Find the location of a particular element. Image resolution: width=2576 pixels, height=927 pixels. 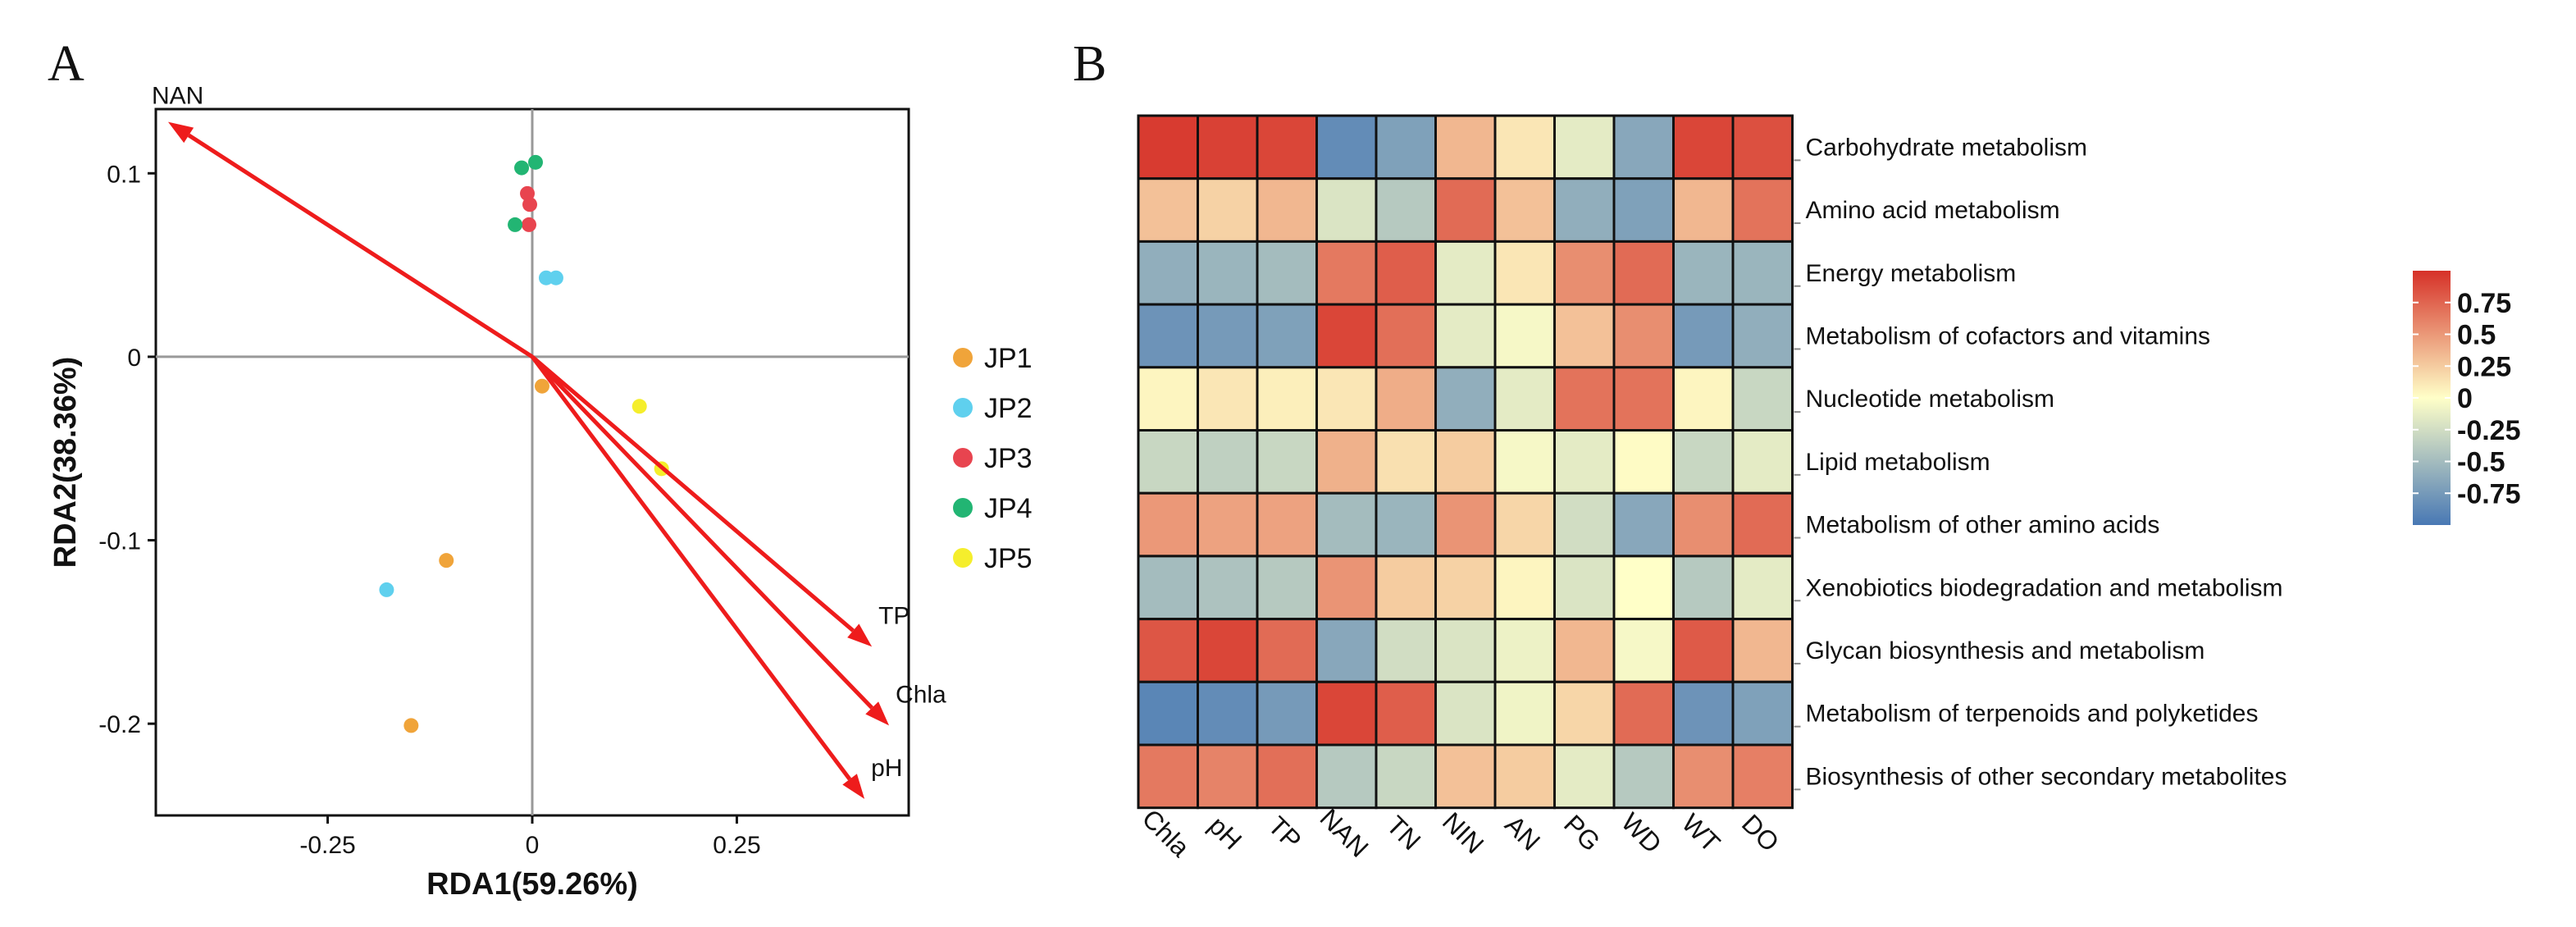

sample-point-jp1 is located at coordinates (541, 386).